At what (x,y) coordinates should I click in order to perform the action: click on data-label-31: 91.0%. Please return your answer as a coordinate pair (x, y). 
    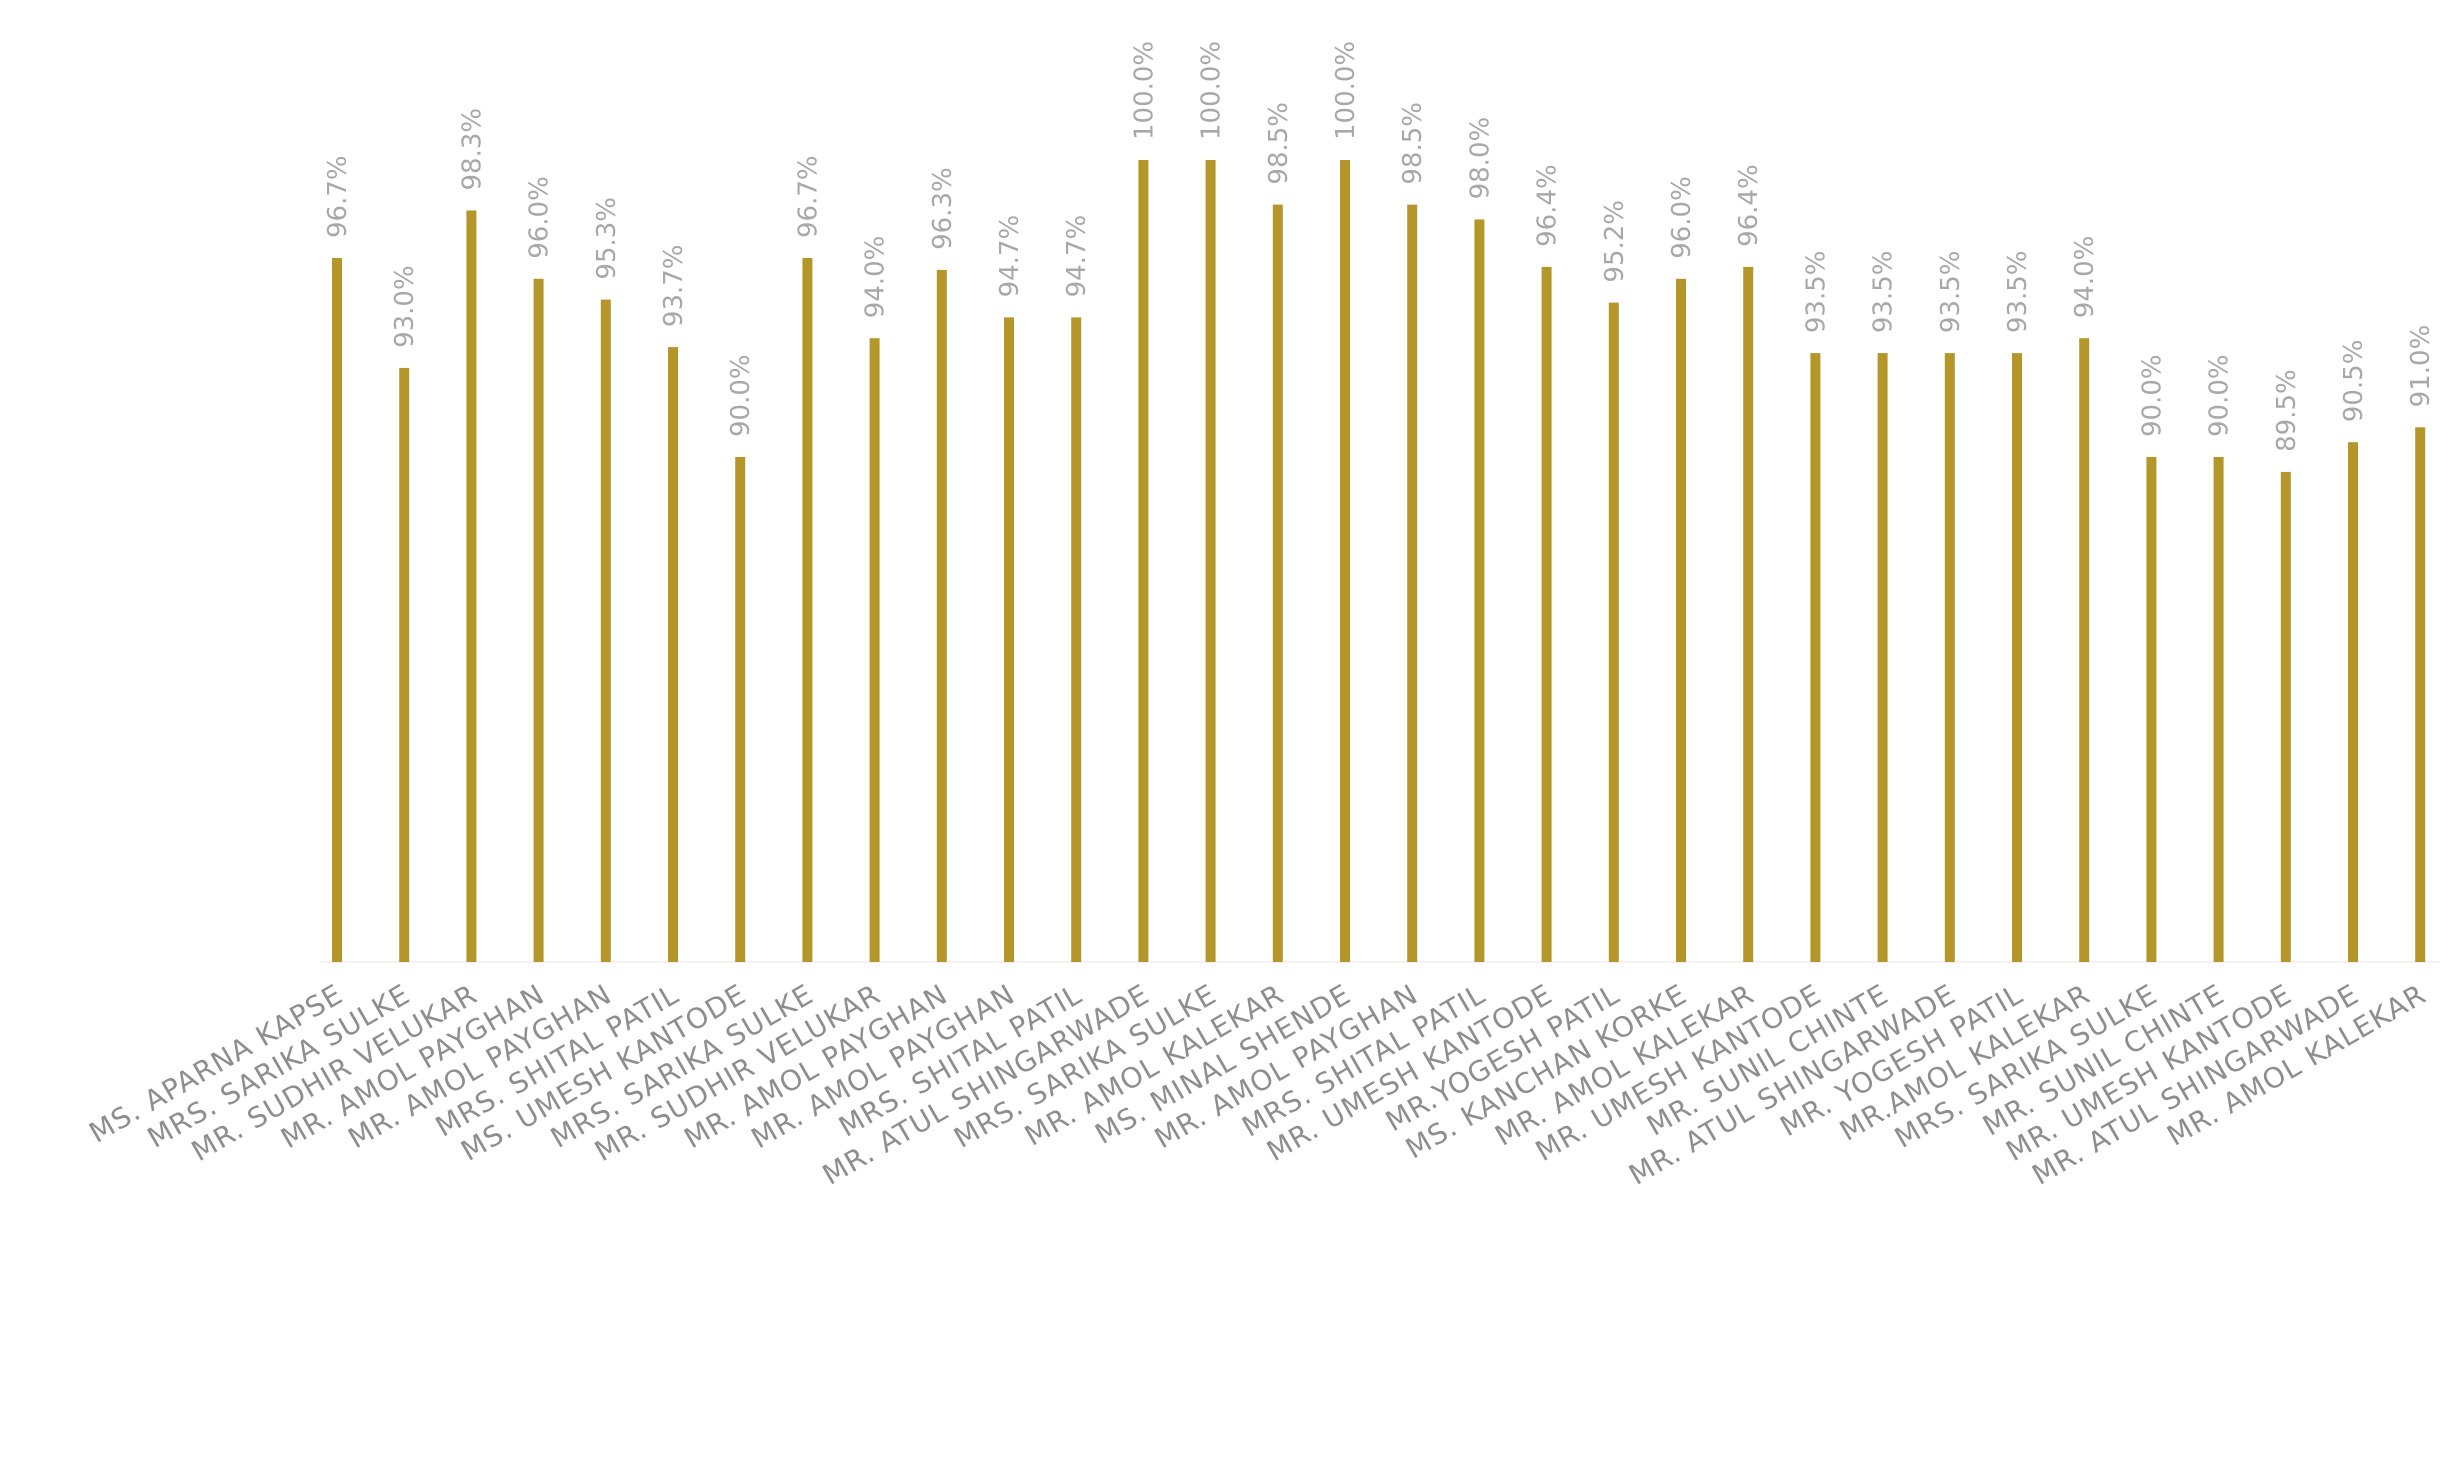
    Looking at the image, I should click on (2421, 366).